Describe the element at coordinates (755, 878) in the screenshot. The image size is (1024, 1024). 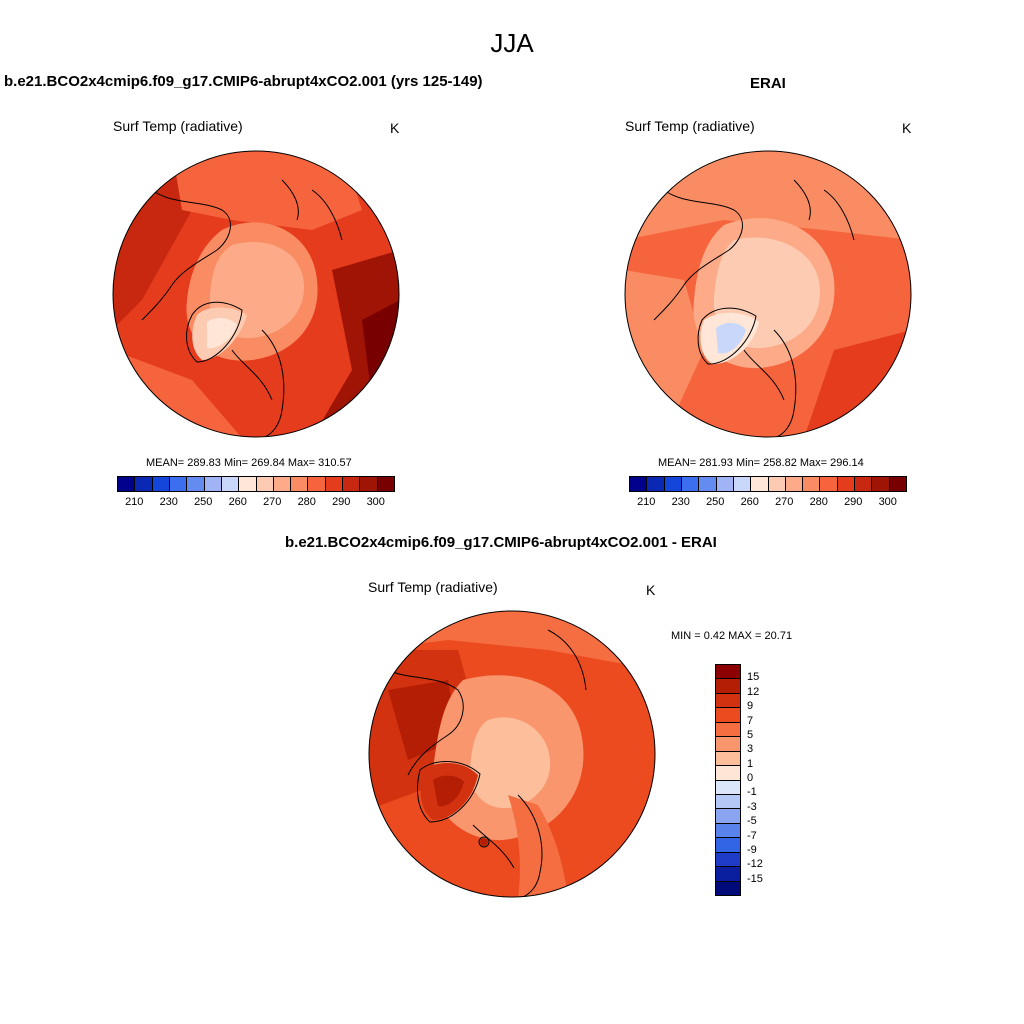
I see `colorbar-tick-label: -15` at that location.